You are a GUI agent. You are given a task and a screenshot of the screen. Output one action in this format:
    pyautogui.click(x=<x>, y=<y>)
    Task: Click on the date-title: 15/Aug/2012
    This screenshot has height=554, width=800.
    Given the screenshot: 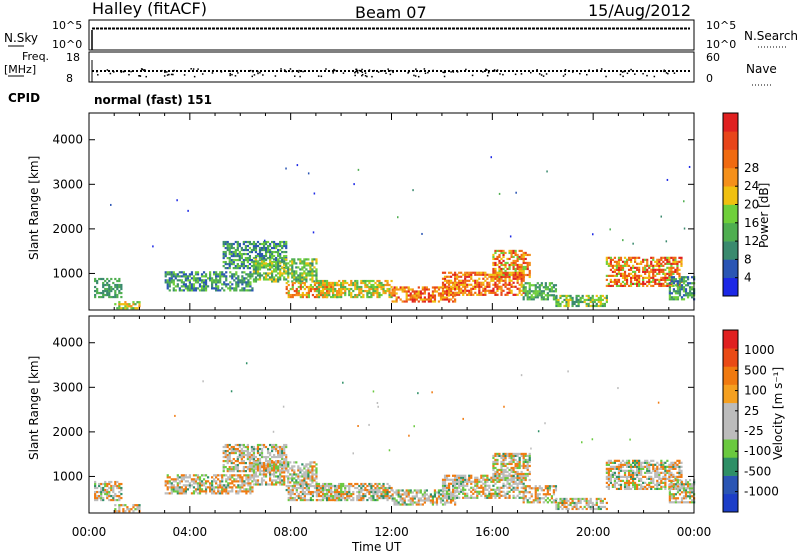 What is the action you would take?
    pyautogui.click(x=639, y=10)
    